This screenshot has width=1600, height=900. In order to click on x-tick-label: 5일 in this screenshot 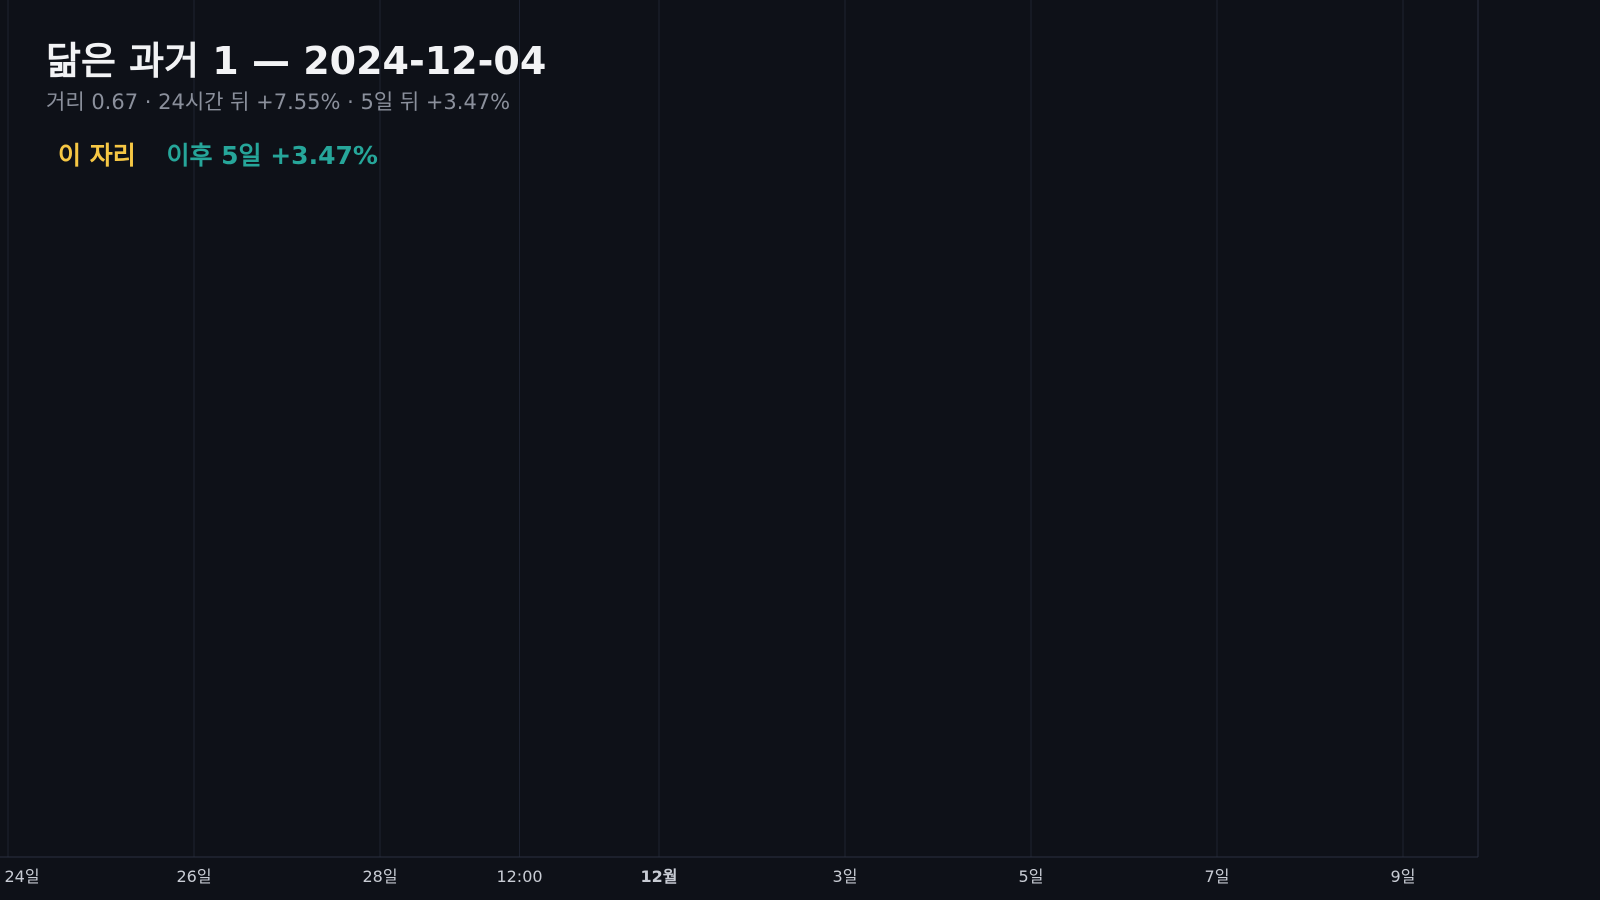, I will do `click(1031, 876)`.